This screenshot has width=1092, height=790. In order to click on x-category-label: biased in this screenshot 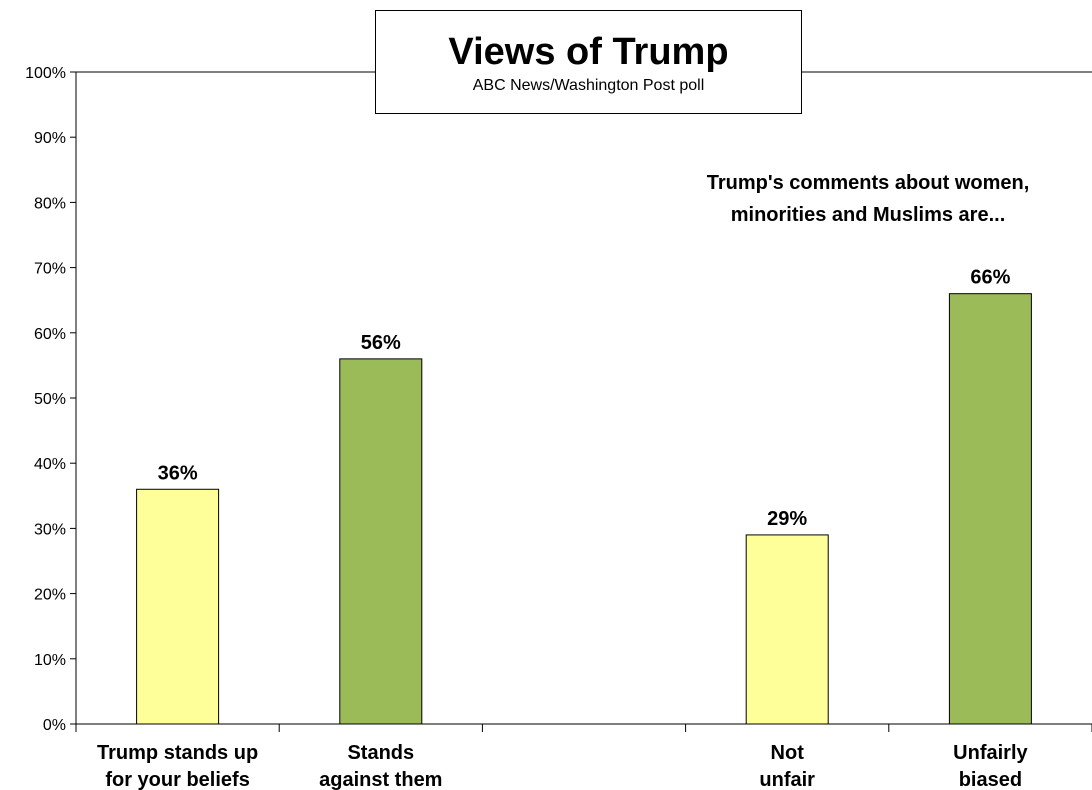, I will do `click(990, 779)`.